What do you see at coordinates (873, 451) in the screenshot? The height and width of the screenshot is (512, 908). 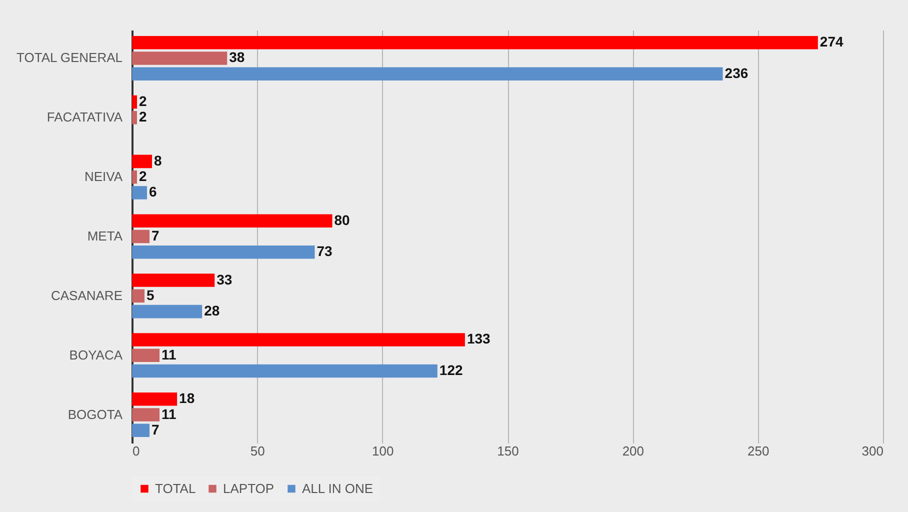 I see `x-tick-label: 300` at bounding box center [873, 451].